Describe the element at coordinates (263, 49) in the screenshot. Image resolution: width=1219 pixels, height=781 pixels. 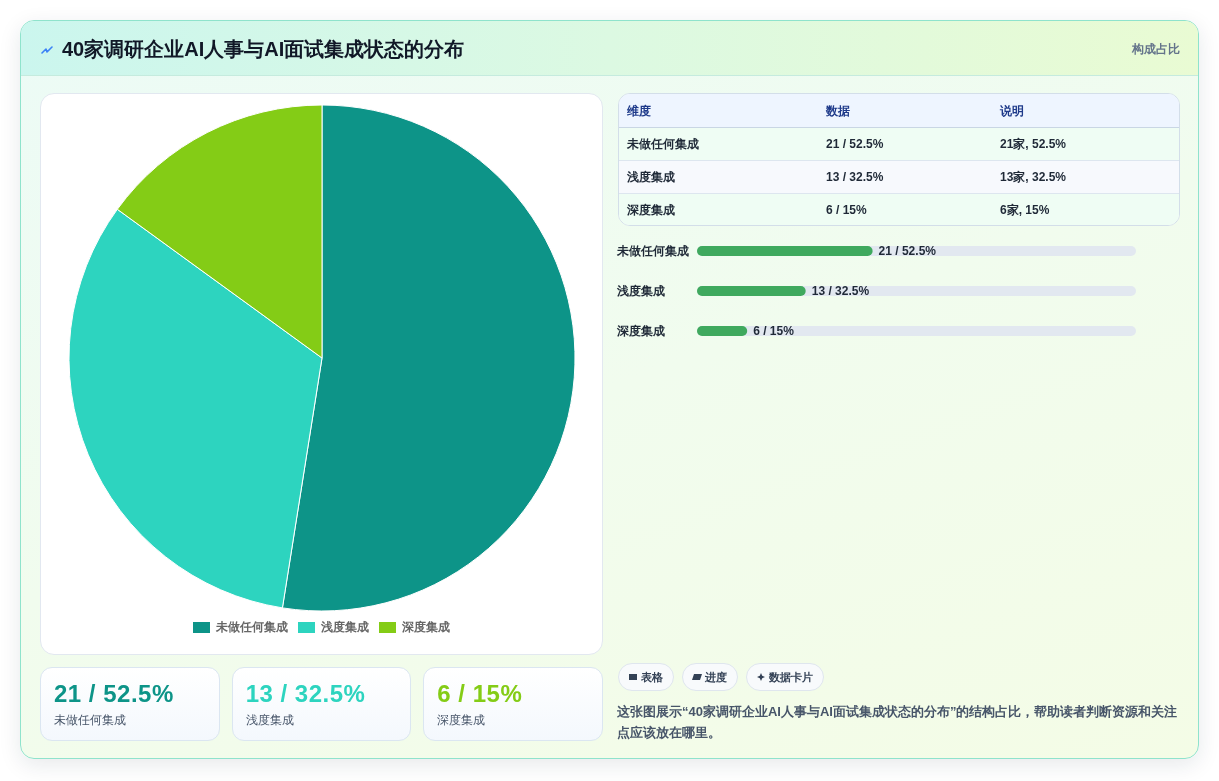
I see `title: 40家调研企业AI人事与AI面试集成状态的分布` at that location.